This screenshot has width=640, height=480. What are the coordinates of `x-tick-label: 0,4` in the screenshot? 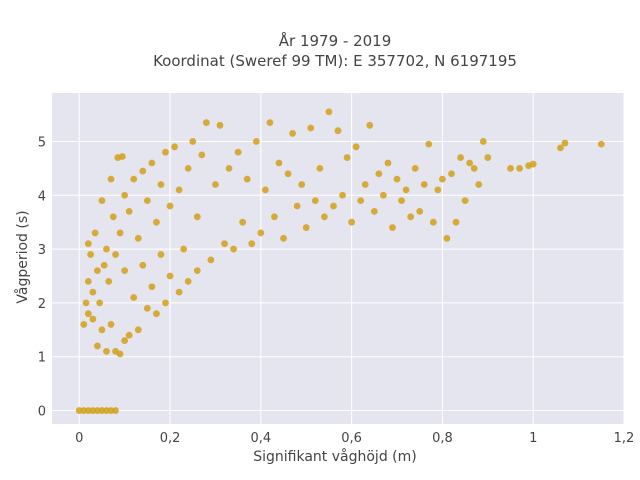 It's located at (260, 438).